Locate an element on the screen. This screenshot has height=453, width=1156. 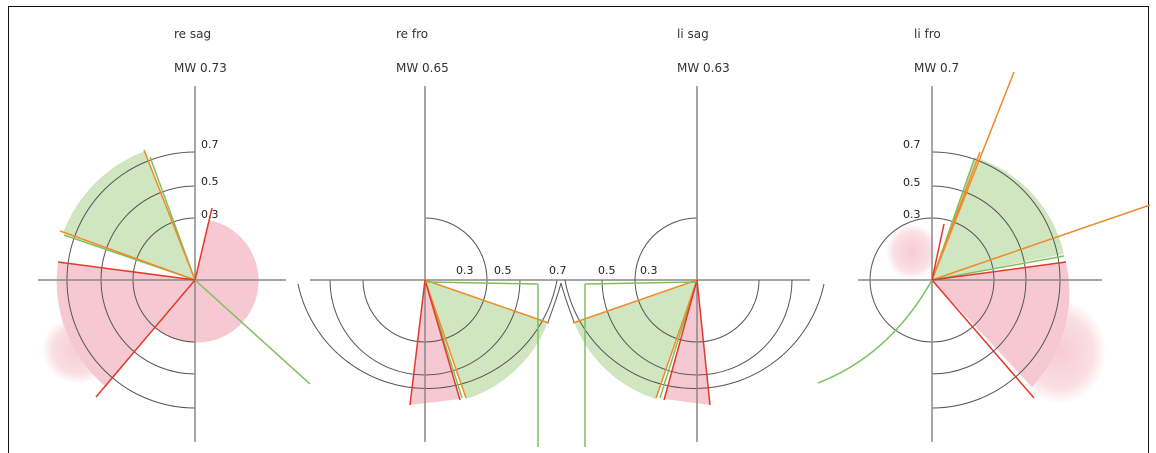
pink-blob-li-fro-lower is located at coordinates (1060, 352).